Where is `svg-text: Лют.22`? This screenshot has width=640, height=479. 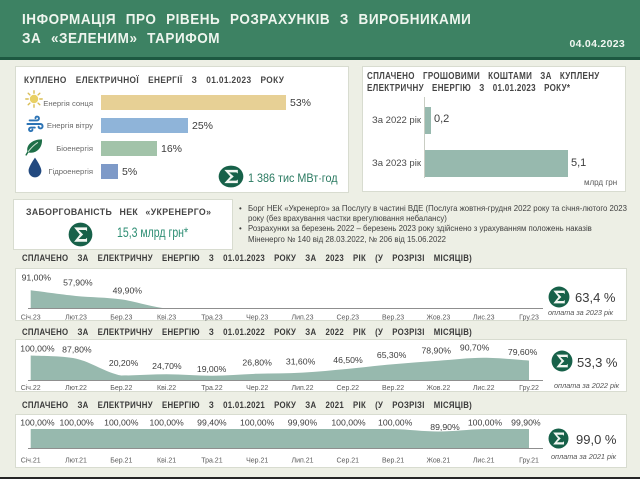
svg-text: Лют.22 is located at coordinates (76, 388).